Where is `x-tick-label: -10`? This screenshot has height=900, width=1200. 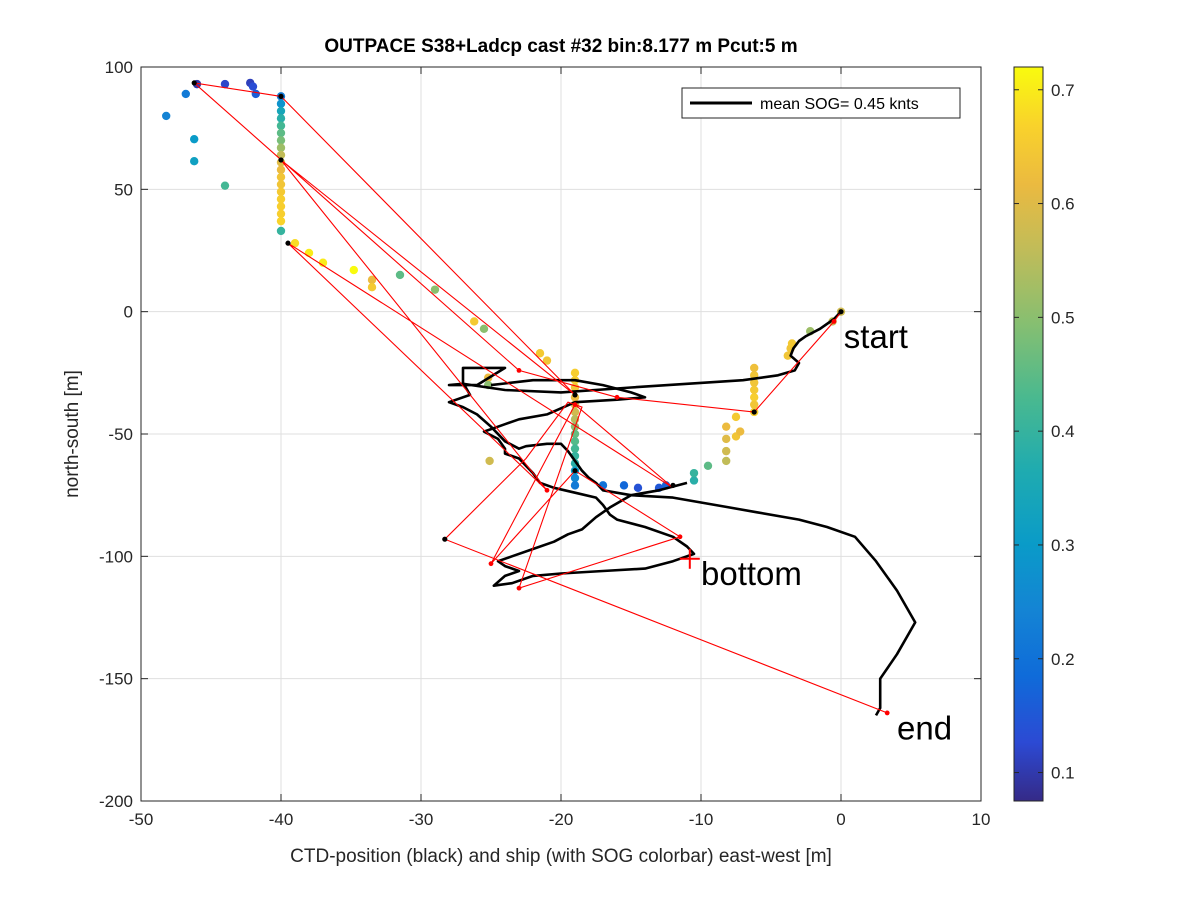
x-tick-label: -10 is located at coordinates (701, 819).